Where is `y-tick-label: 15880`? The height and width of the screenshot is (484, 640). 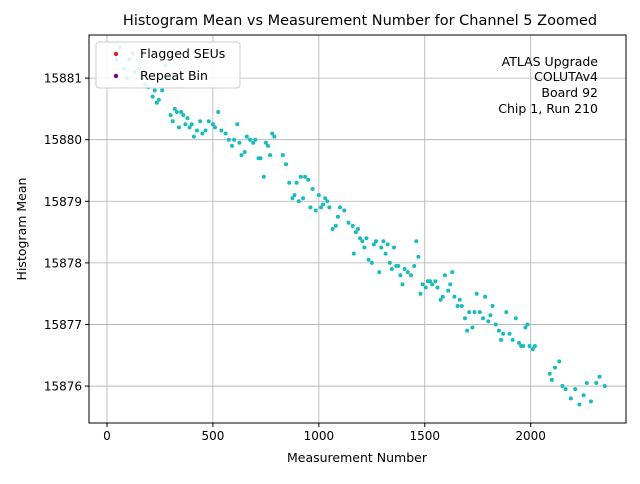 y-tick-label: 15880 is located at coordinates (63, 140).